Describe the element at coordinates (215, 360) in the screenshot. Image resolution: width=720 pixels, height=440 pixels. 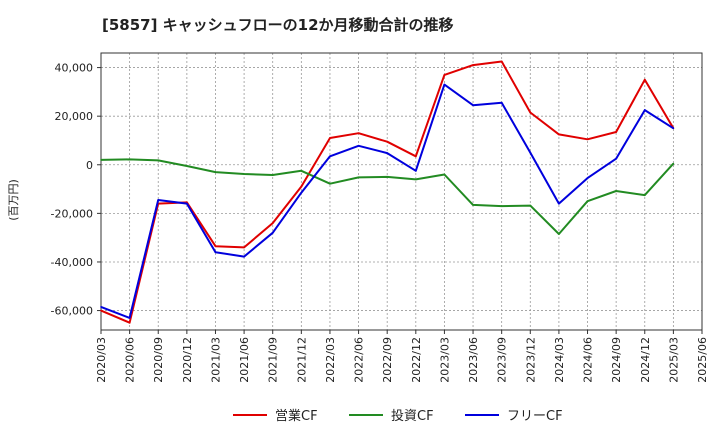
I see `x-tick-label: 2021/03` at that location.